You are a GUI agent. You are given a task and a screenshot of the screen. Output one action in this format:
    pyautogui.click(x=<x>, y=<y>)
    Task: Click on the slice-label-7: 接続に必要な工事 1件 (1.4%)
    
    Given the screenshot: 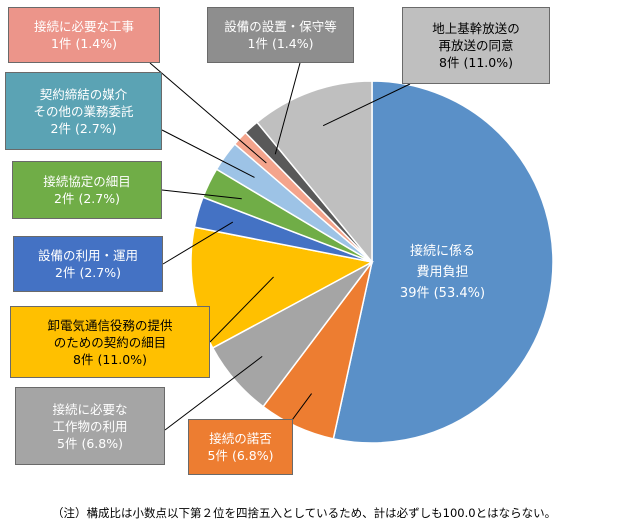 What is the action you would take?
    pyautogui.click(x=84, y=35)
    